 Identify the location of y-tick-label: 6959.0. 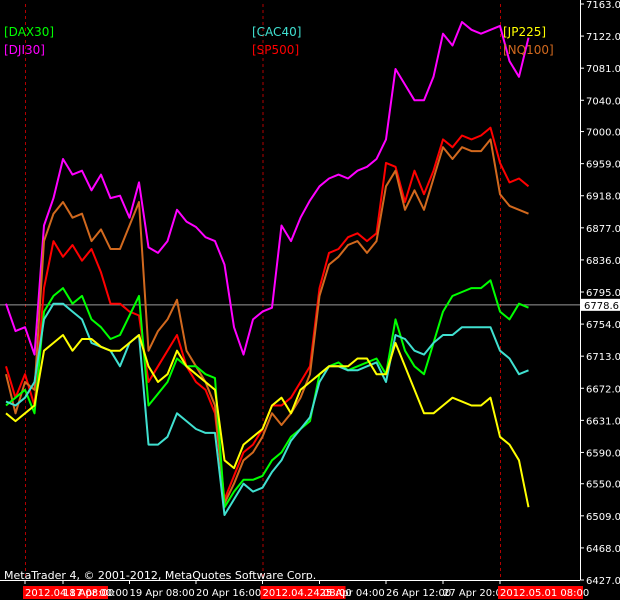
(603, 165).